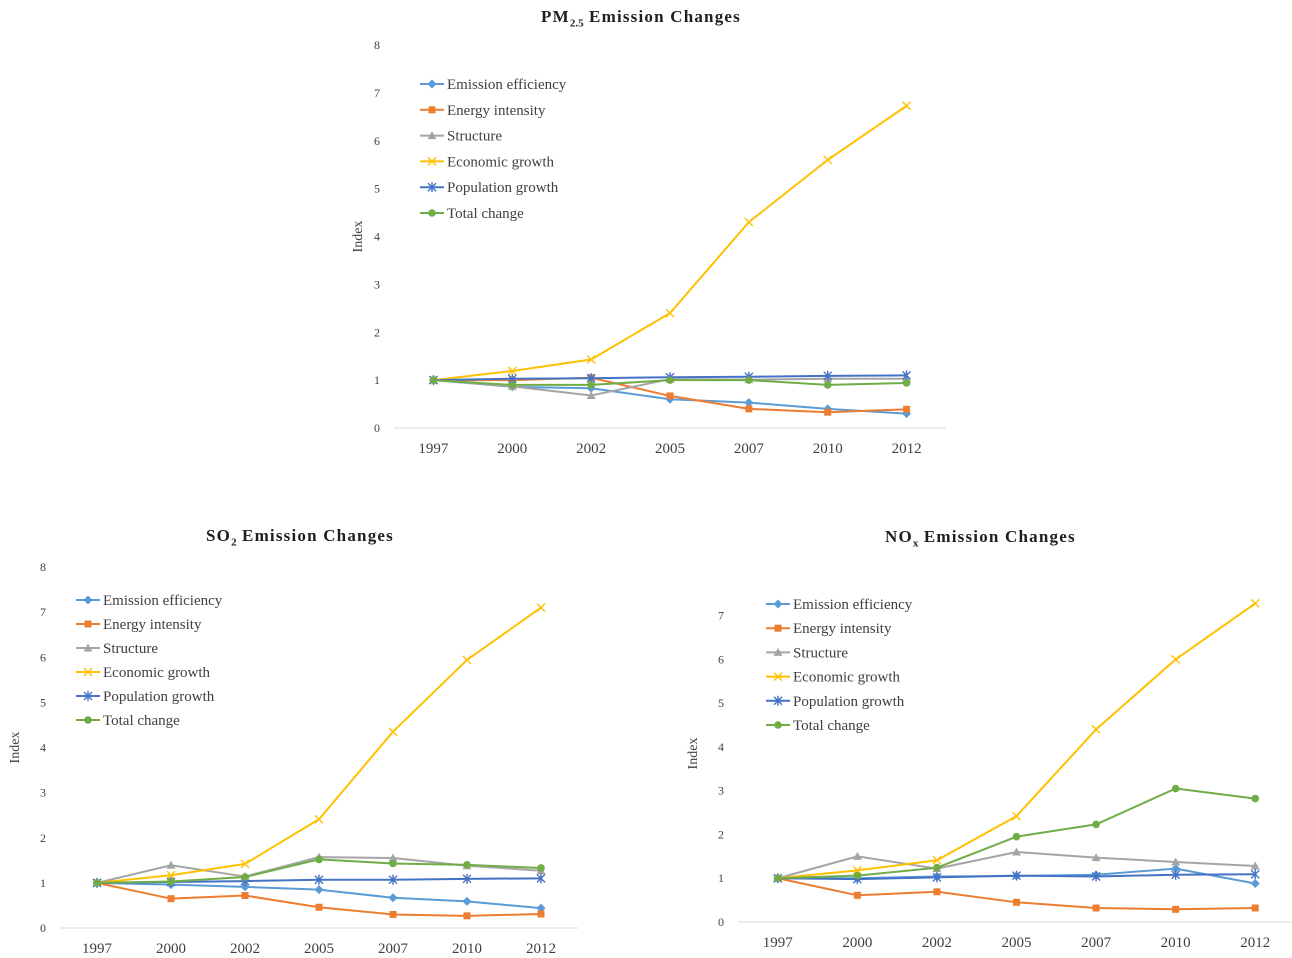 The image size is (1292, 958). I want to click on y-tick-label: 1, so click(377, 380).